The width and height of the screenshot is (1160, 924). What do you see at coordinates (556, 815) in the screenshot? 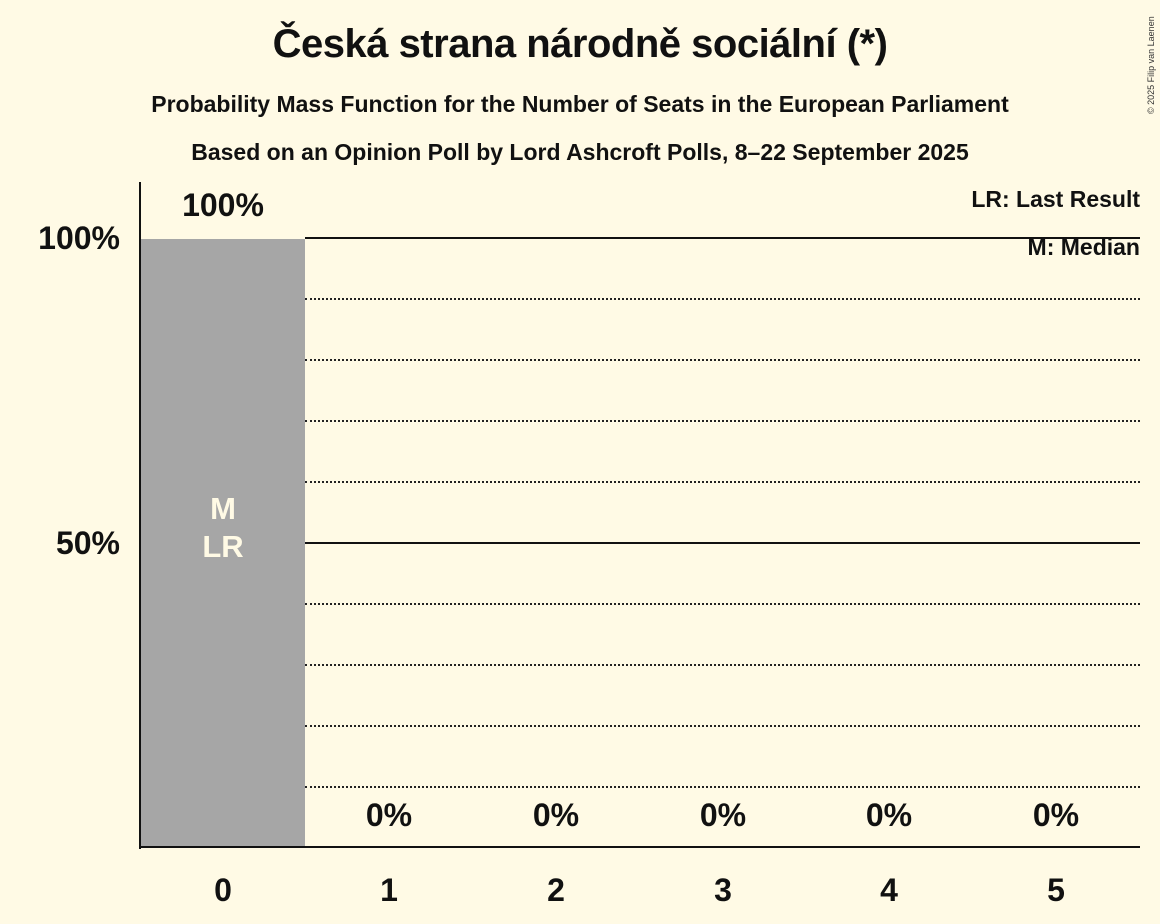
I see `bar-2-value-label: 0%` at bounding box center [556, 815].